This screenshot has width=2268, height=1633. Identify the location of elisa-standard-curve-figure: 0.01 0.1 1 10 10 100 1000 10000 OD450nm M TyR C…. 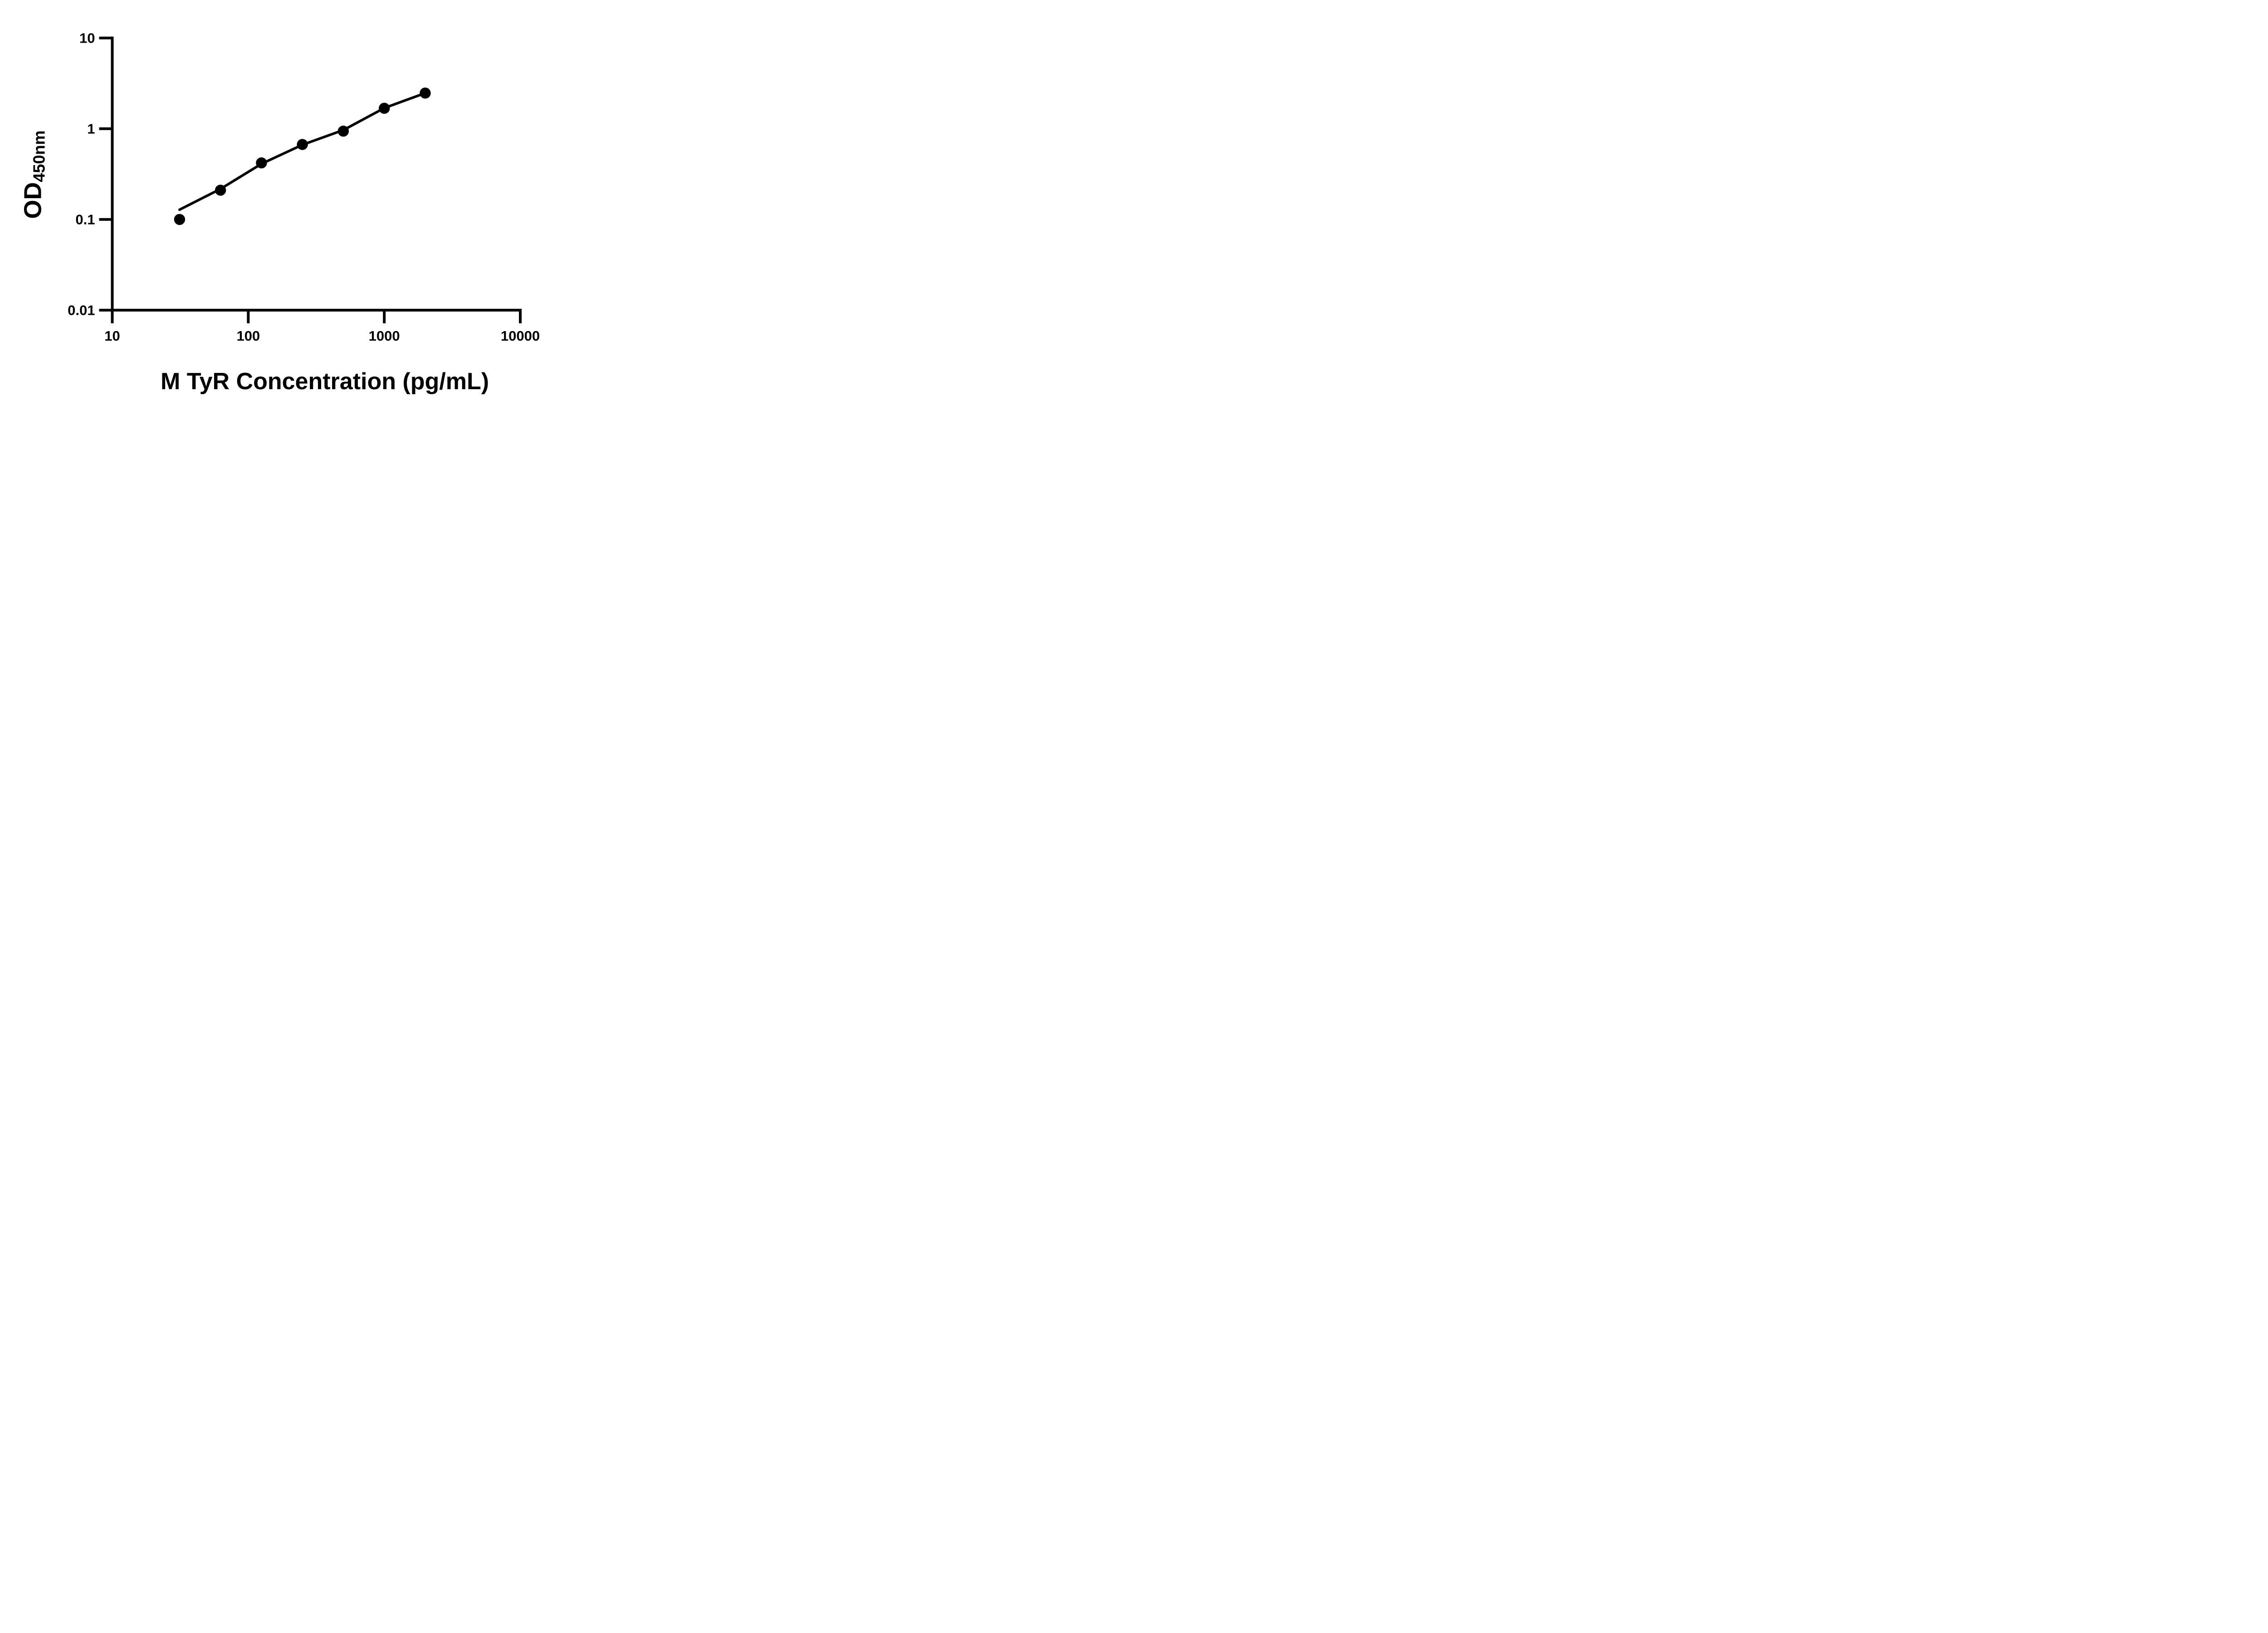
(291, 204).